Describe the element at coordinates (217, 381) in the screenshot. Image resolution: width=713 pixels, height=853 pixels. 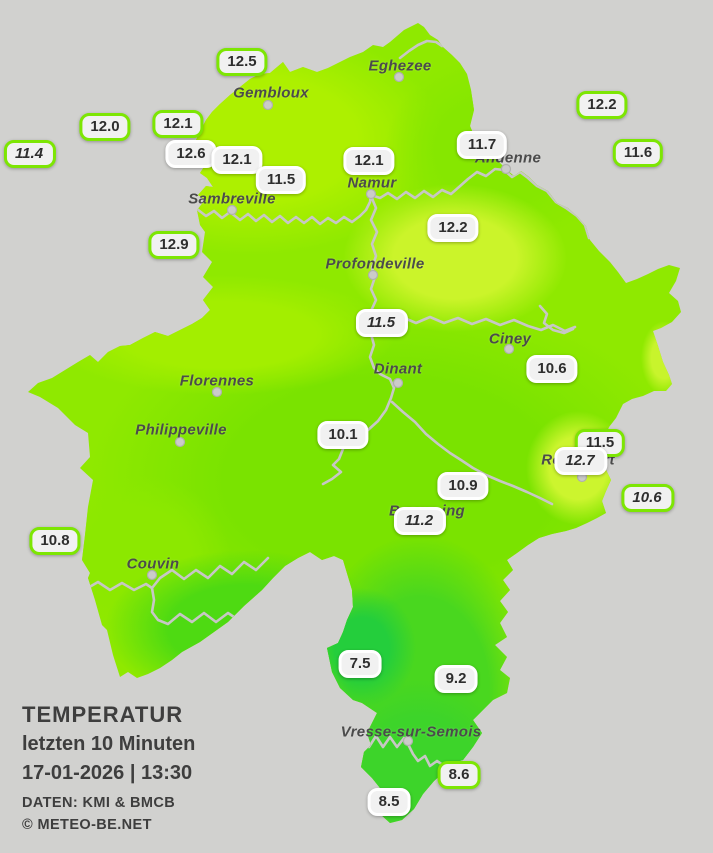
I see `town-label: Florennes` at that location.